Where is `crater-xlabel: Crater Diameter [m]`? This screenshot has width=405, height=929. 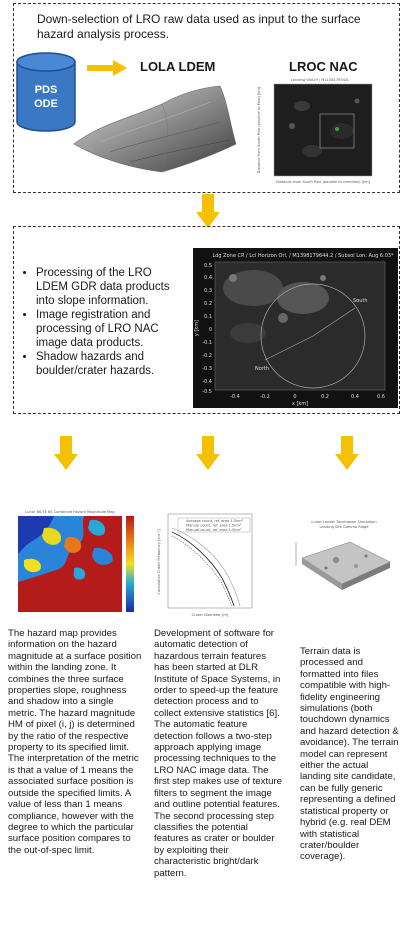
crater-xlabel: Crater Diameter [m] is located at coordinates (210, 615).